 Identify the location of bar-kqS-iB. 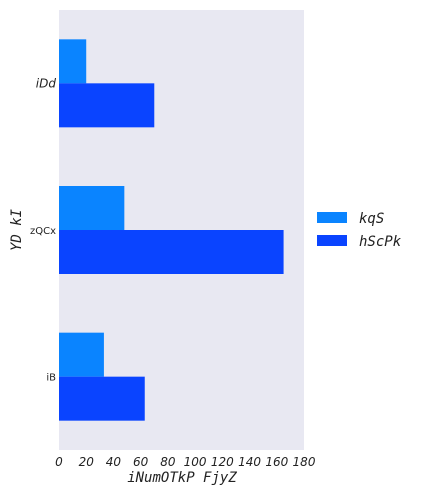
(81, 354).